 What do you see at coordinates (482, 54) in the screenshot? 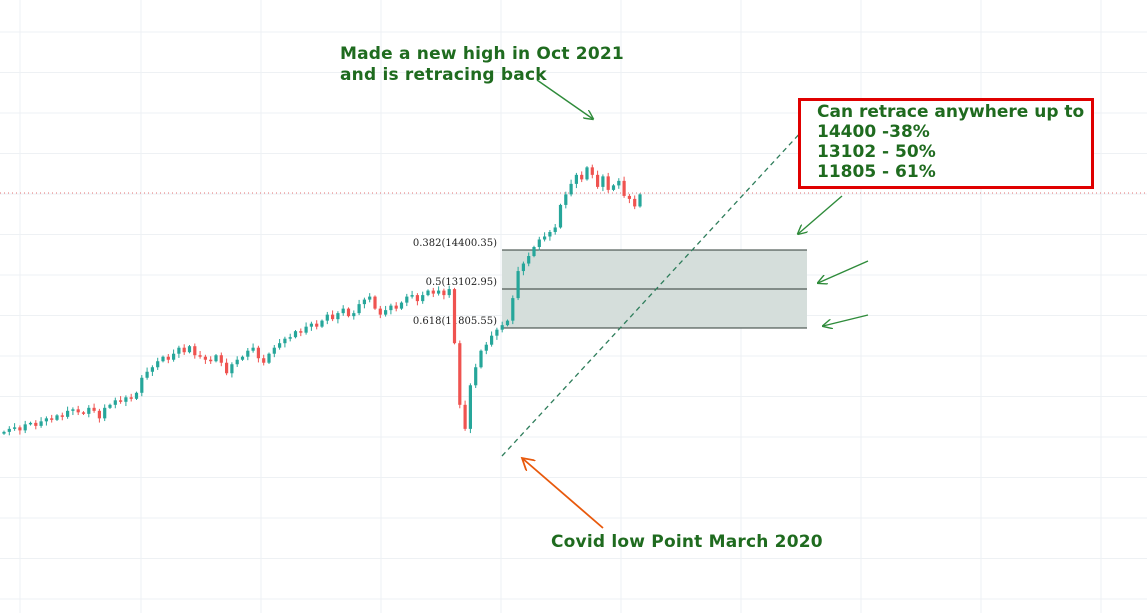
I see `new-high-line-1: Made a new high in Oct 2021` at bounding box center [482, 54].